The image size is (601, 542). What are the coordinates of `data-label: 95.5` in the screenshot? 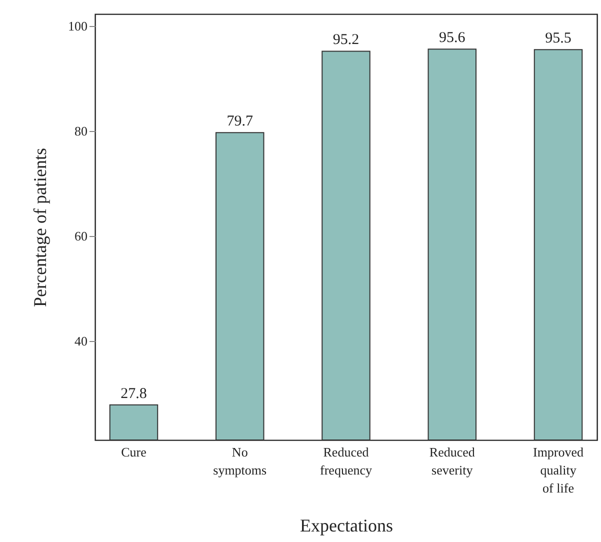 It's located at (558, 38).